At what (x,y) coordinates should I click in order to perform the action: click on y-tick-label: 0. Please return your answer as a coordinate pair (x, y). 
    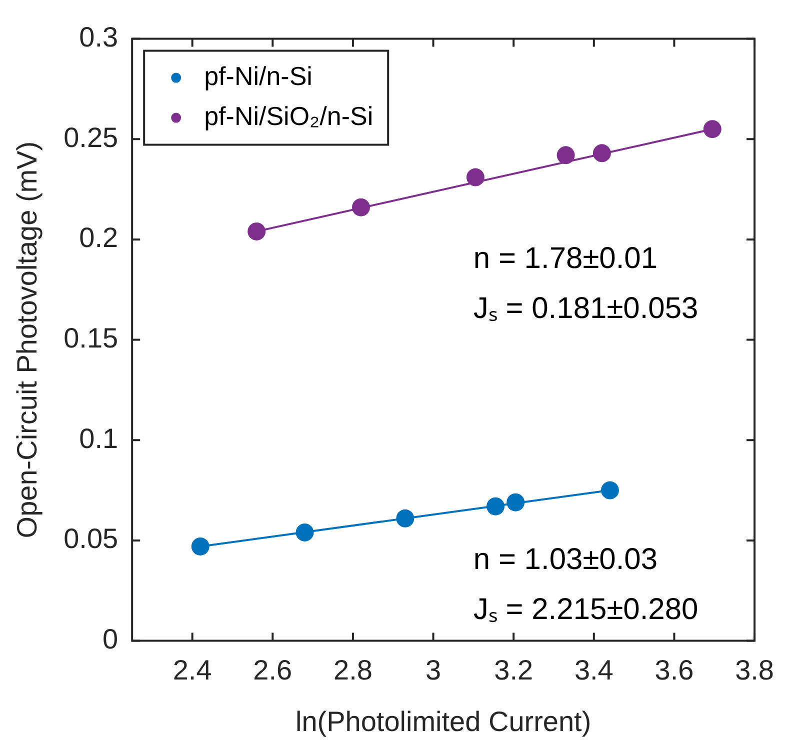
    Looking at the image, I should click on (110, 639).